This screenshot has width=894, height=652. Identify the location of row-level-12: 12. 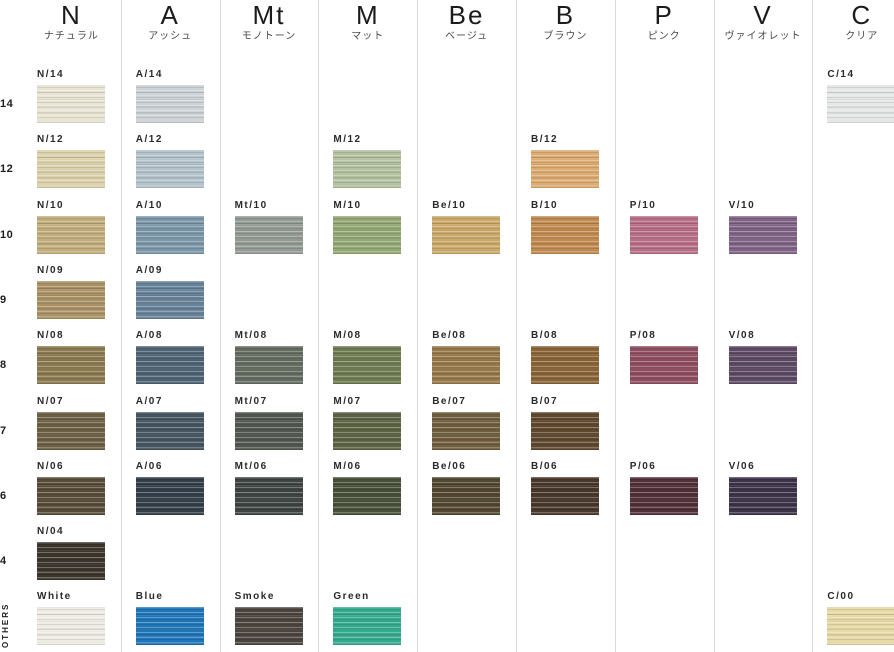
(7, 169).